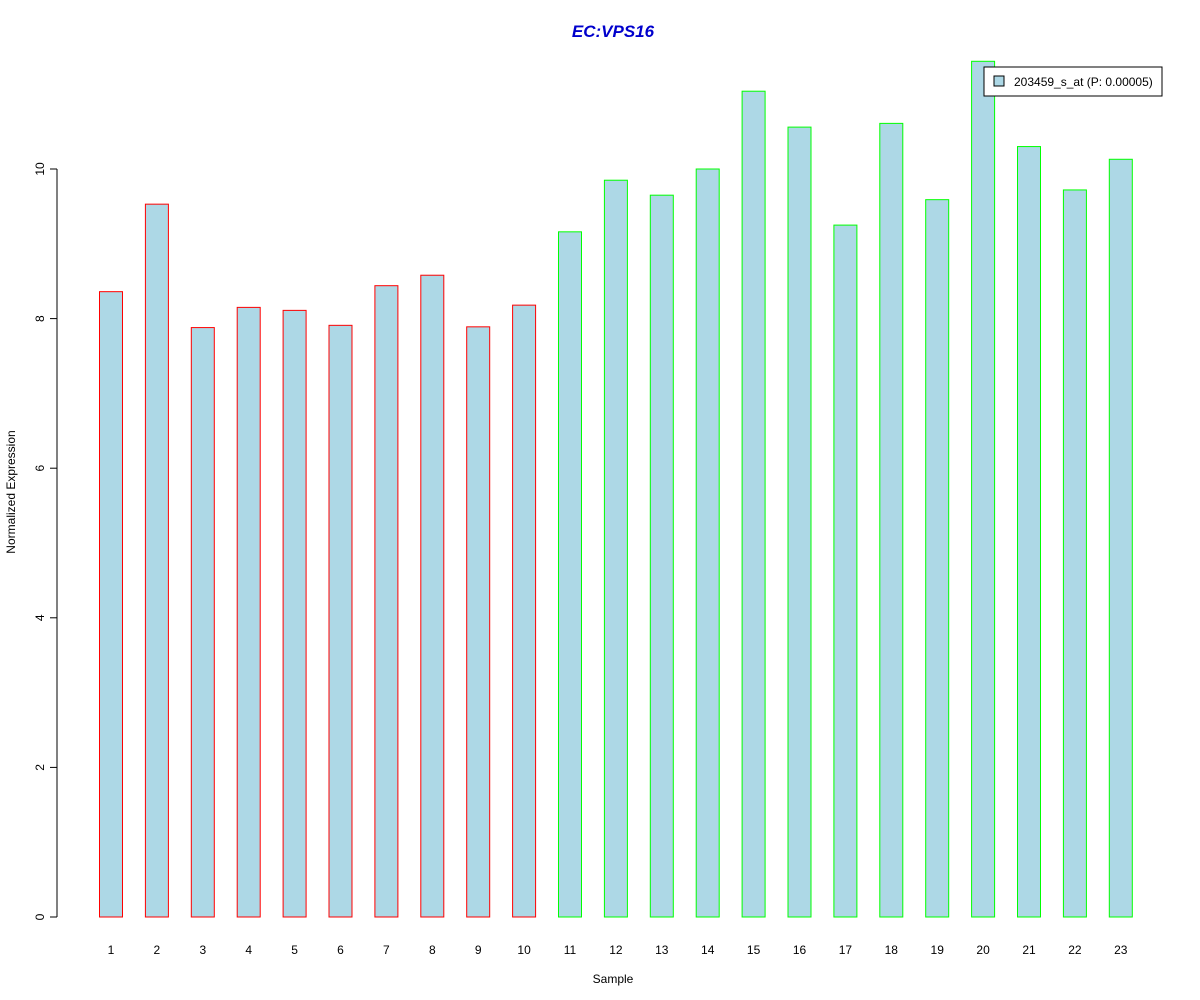  I want to click on legend: 203459_s_at (P: 0.00005), so click(1073, 81).